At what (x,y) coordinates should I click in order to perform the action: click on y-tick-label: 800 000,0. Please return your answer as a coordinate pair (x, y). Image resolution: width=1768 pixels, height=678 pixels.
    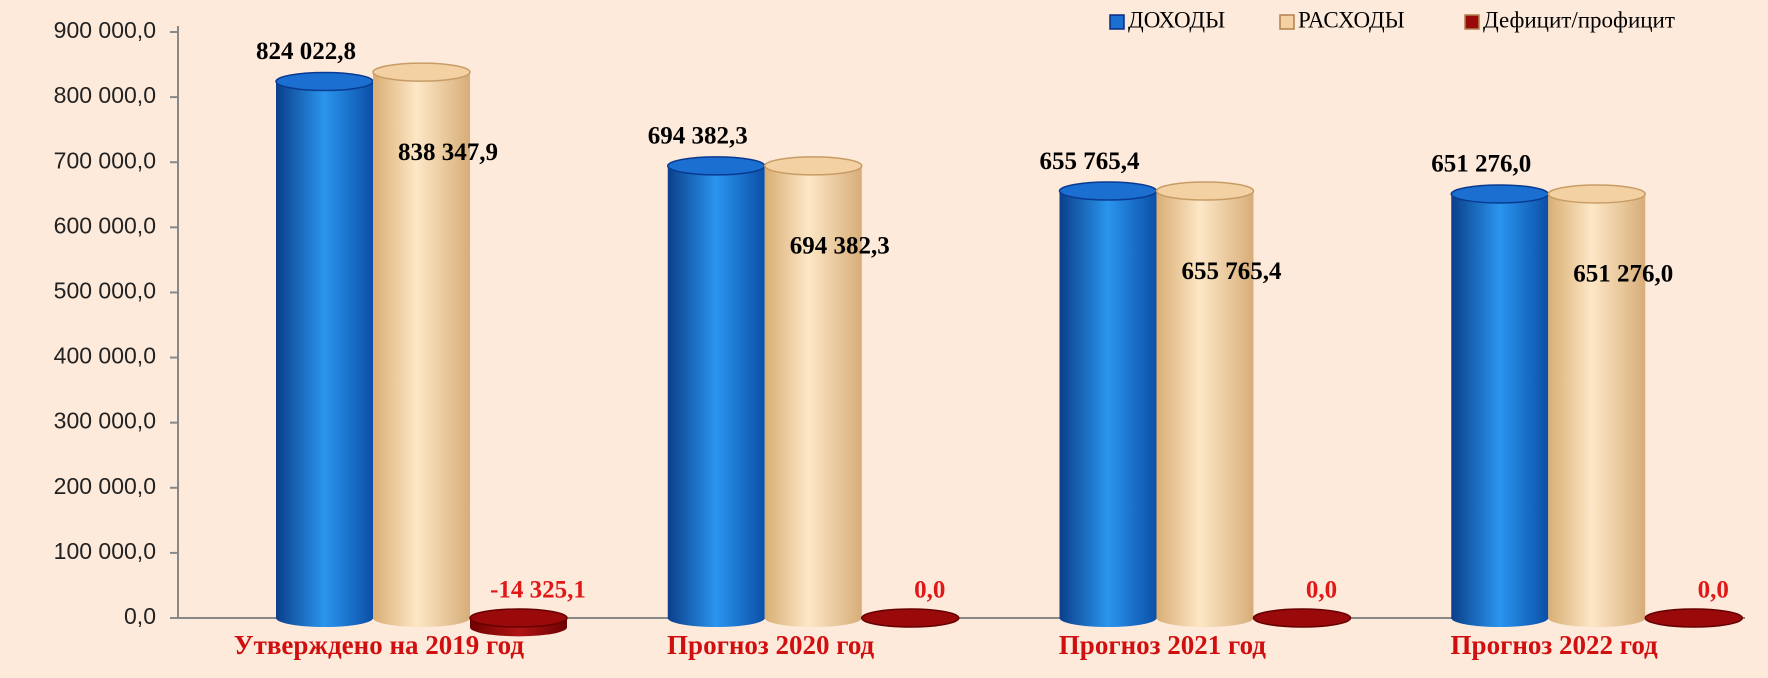
    Looking at the image, I should click on (105, 95).